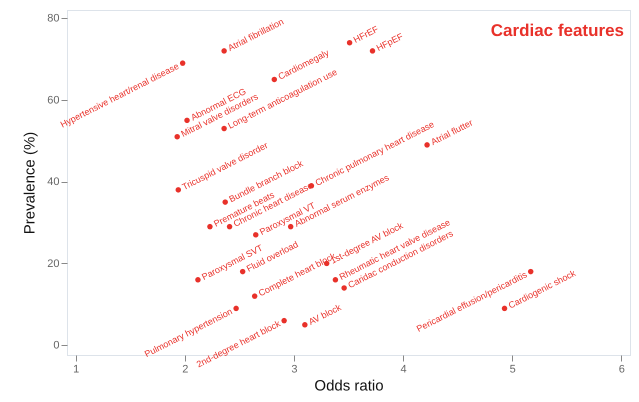 This screenshot has width=639, height=402. What do you see at coordinates (53, 18) in the screenshot?
I see `y-tick-label: 80` at bounding box center [53, 18].